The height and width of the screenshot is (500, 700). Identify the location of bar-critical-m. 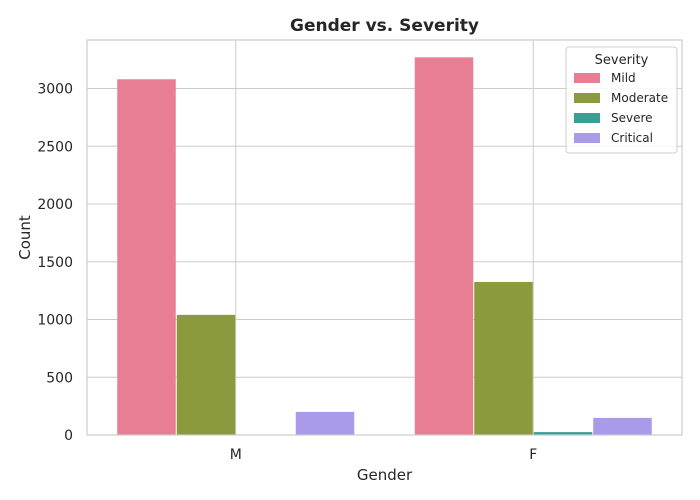
(325, 423).